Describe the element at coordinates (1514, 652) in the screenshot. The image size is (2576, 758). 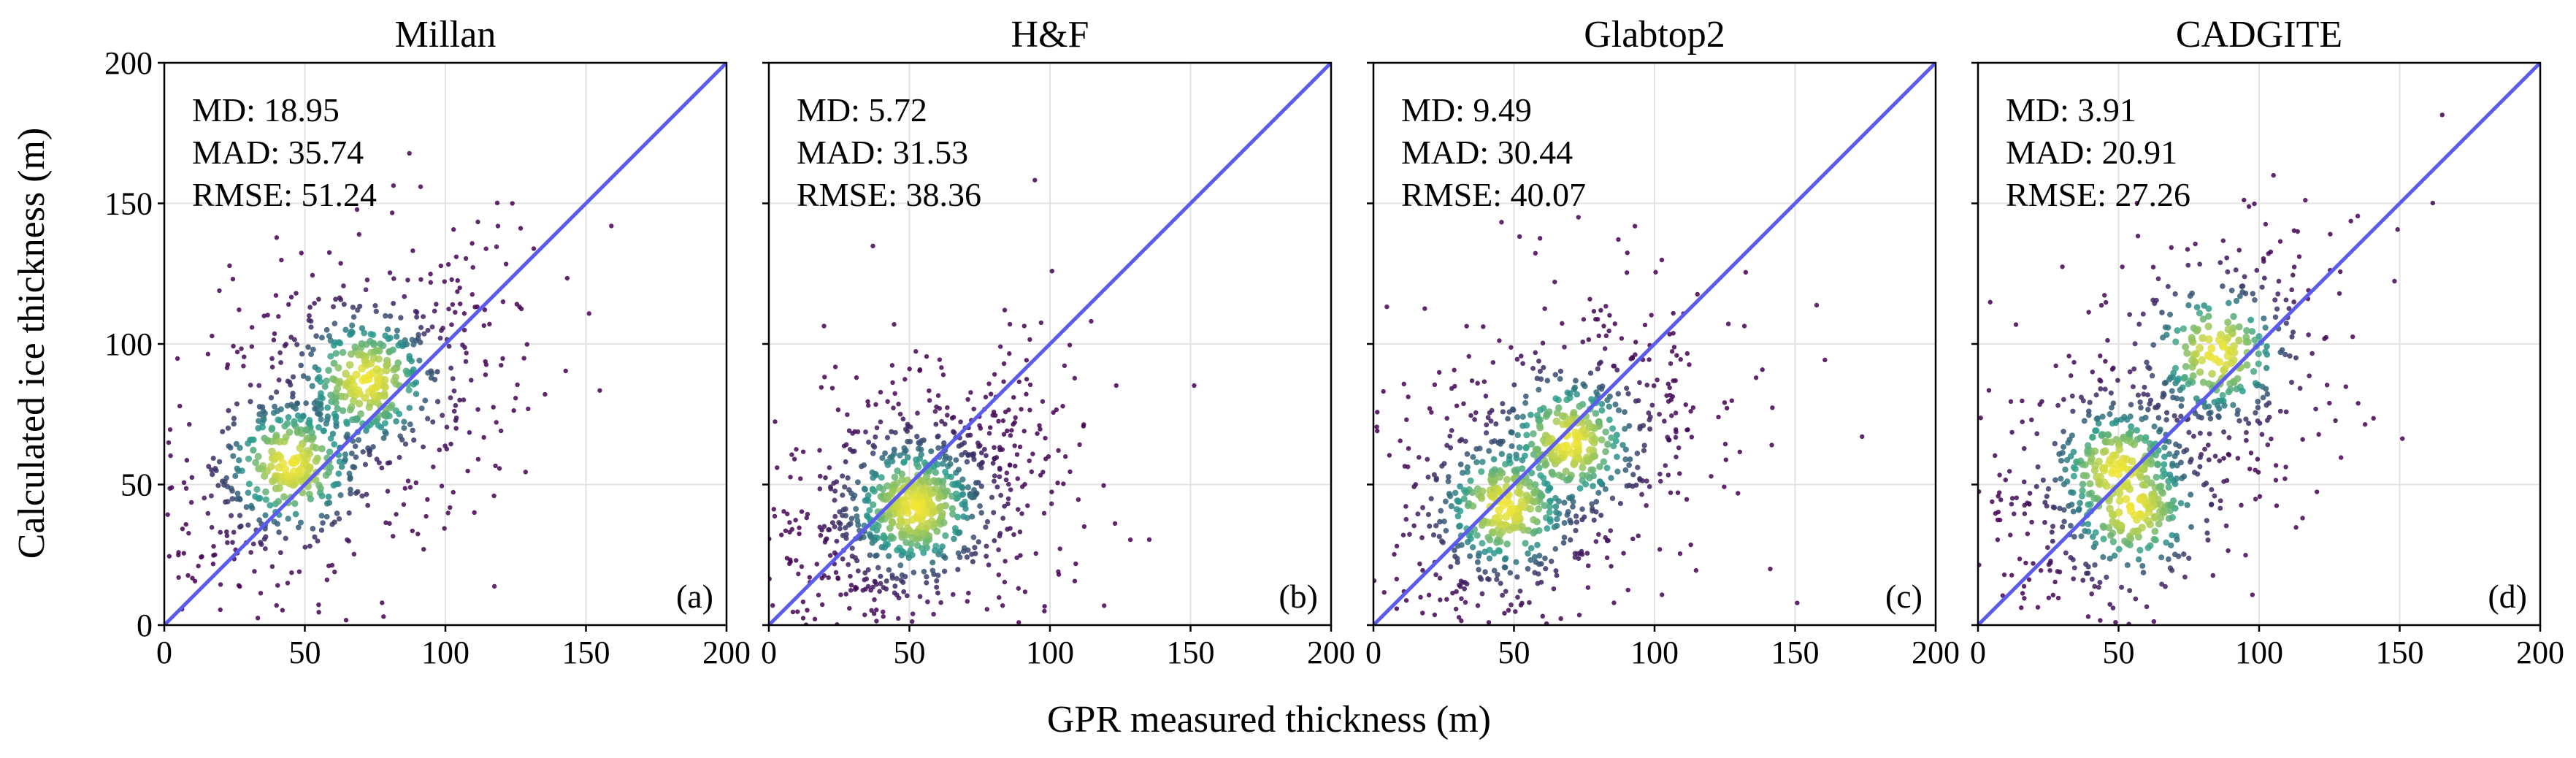
I see `x-tick-label: 50` at that location.